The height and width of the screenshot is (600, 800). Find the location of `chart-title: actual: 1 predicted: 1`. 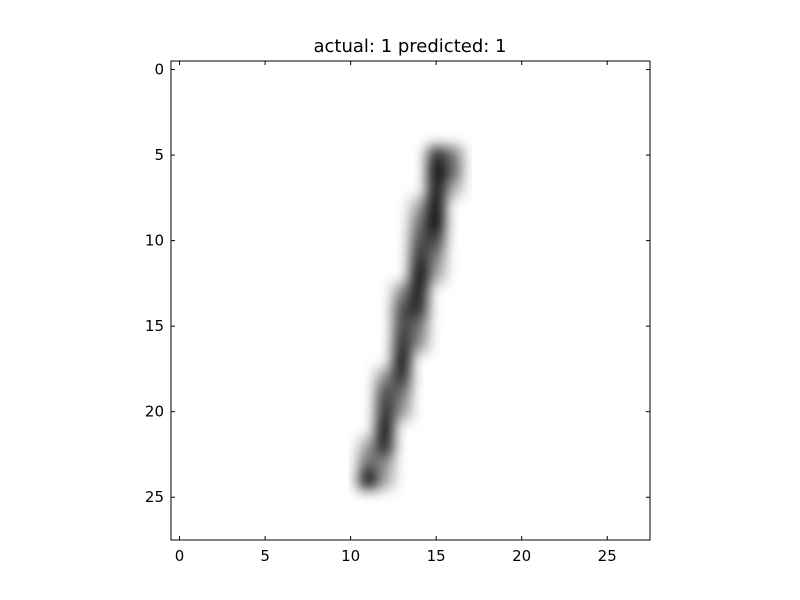

chart-title: actual: 1 predicted: 1 is located at coordinates (409, 46).